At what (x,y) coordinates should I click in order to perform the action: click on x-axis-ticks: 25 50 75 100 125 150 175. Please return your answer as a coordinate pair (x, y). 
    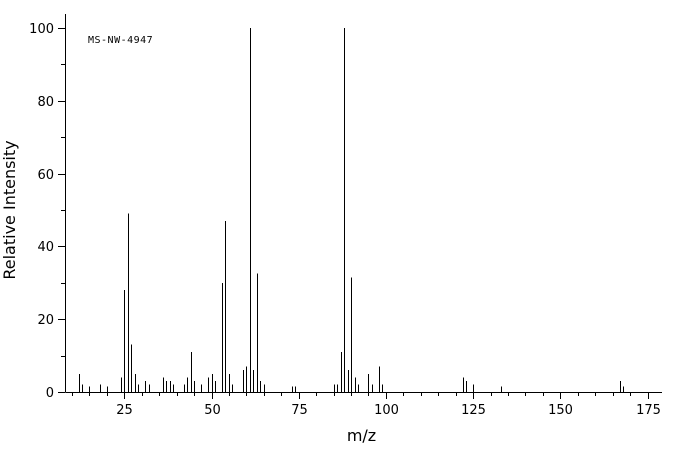
    Looking at the image, I should click on (366, 405).